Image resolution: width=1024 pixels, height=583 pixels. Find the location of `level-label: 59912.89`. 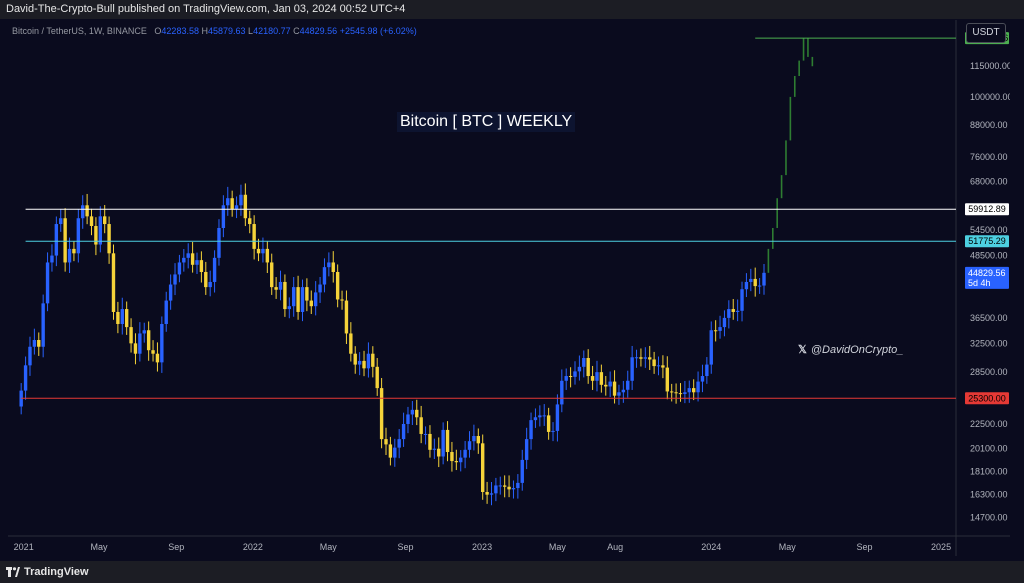

level-label: 59912.89 is located at coordinates (987, 209).